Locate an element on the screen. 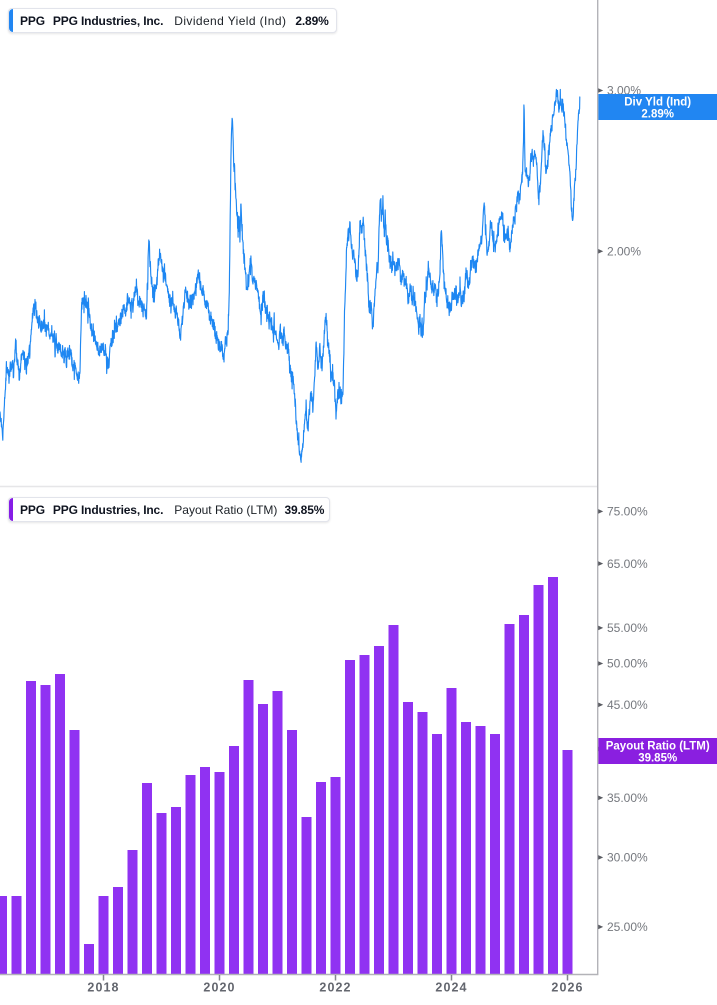 Image resolution: width=717 pixels, height=1005 pixels. svg-text: 2024 is located at coordinates (451, 988).